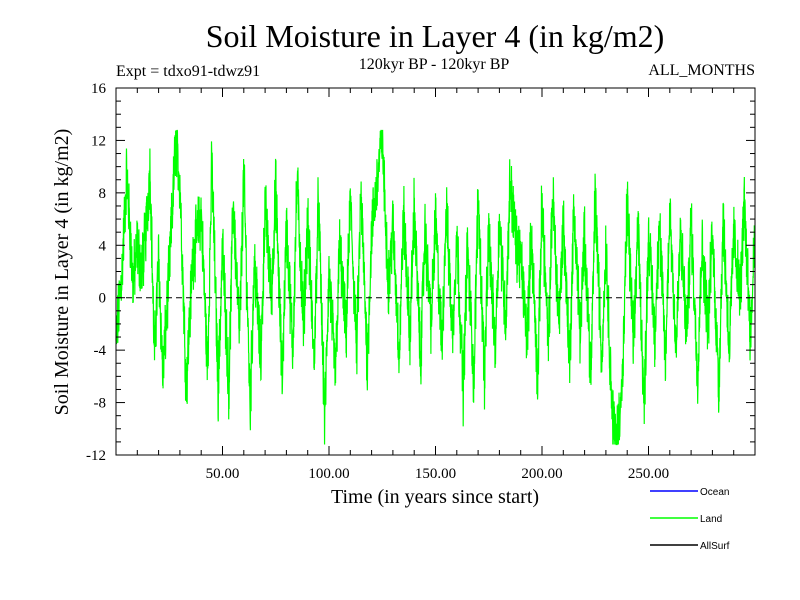 The height and width of the screenshot is (600, 800). I want to click on x-tick-label: 150.00, so click(435, 474).